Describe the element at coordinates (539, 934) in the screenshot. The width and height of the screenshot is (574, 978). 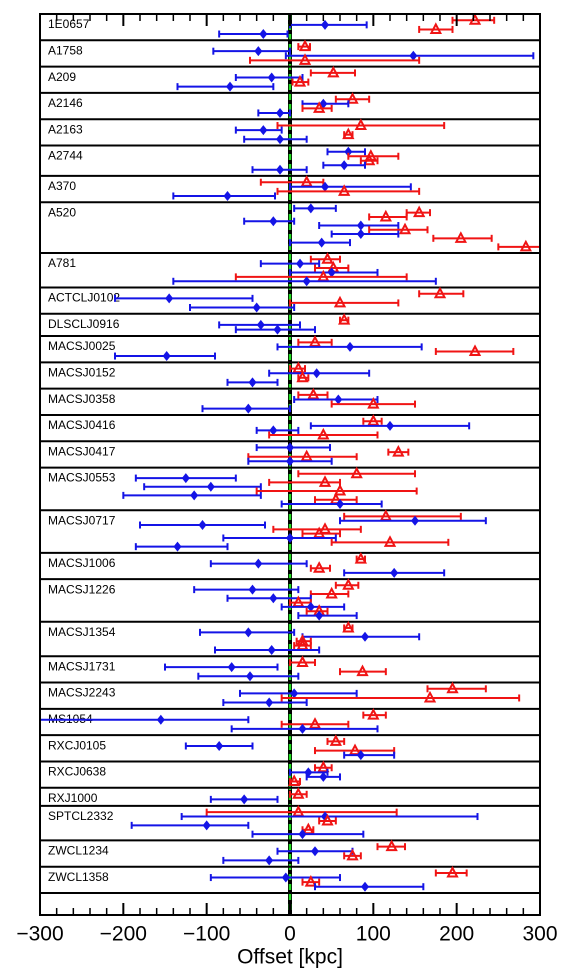
I see `x-tick-label: 300` at that location.